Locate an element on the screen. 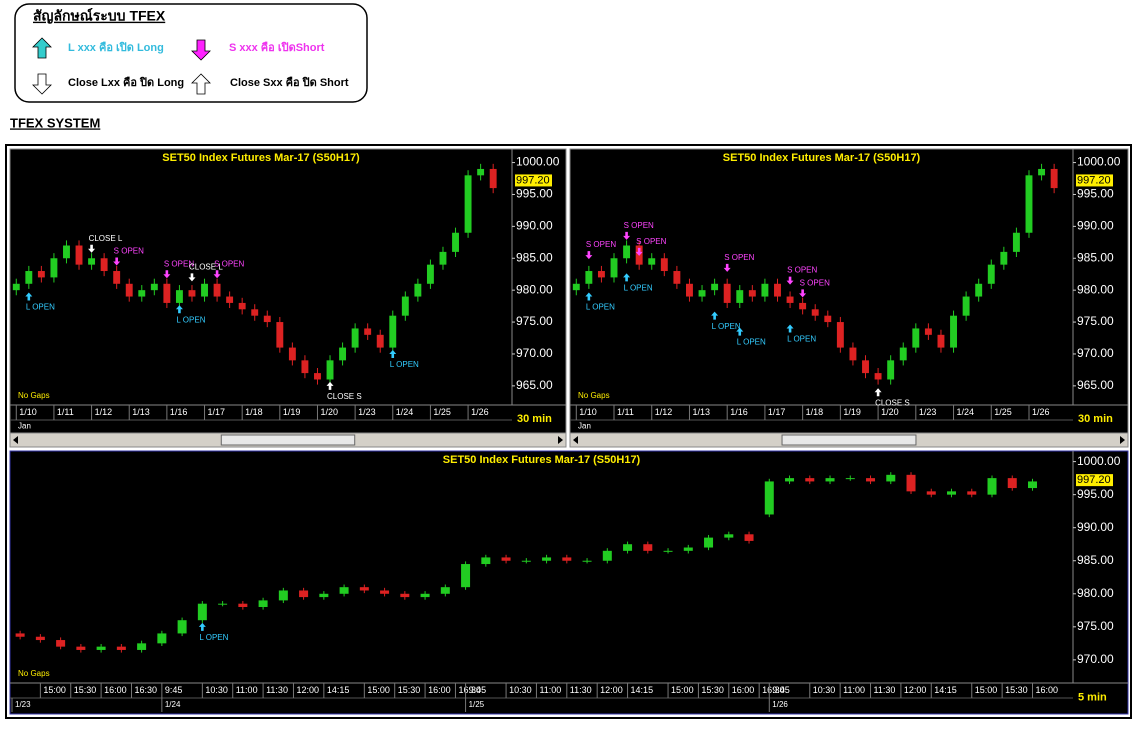  x-tick-label: 16:30 is located at coordinates (145, 690).